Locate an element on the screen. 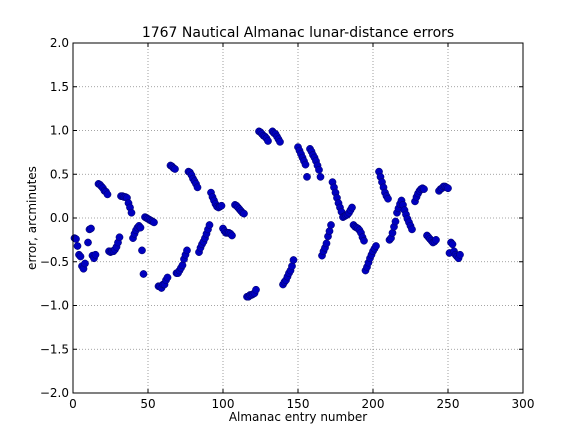  y-tick-label: −0.5 is located at coordinates (54, 262).